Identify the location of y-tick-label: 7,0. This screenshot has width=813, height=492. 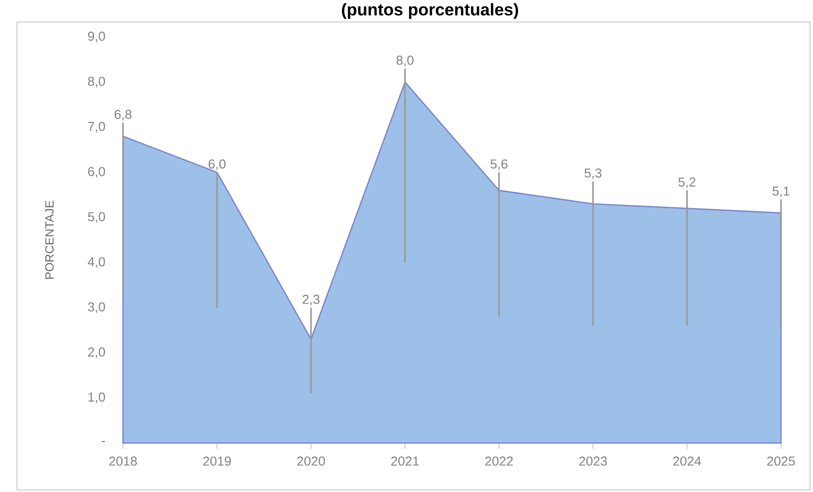
(96, 127).